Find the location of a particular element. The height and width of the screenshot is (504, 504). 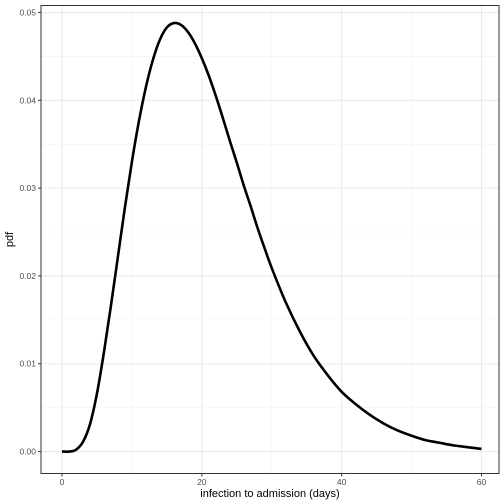

y-axis-title: pdf is located at coordinates (10, 239).